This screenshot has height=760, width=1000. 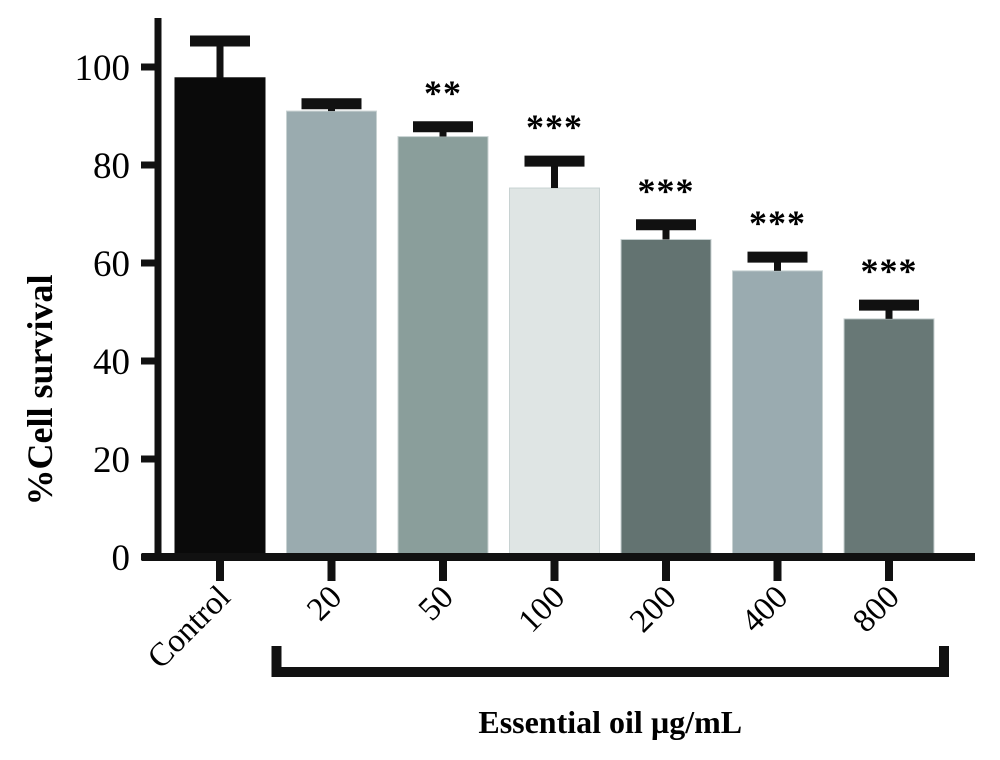 I want to click on y-tick-label: 100, so click(x=103, y=68).